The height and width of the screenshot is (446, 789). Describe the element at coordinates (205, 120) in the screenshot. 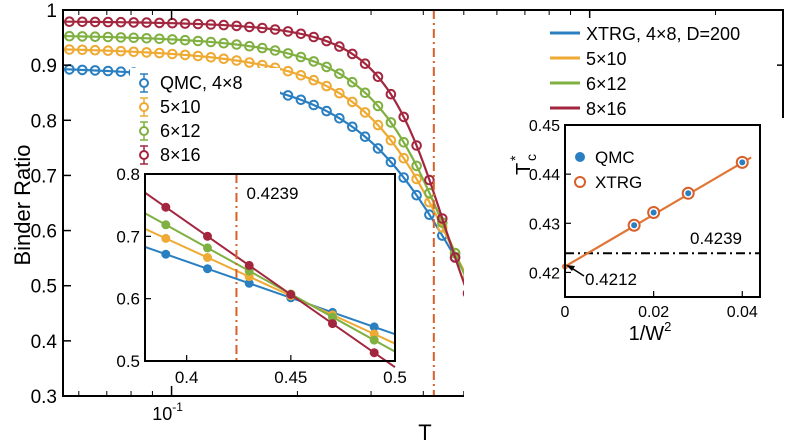

I see `legend-qmc-box` at that location.